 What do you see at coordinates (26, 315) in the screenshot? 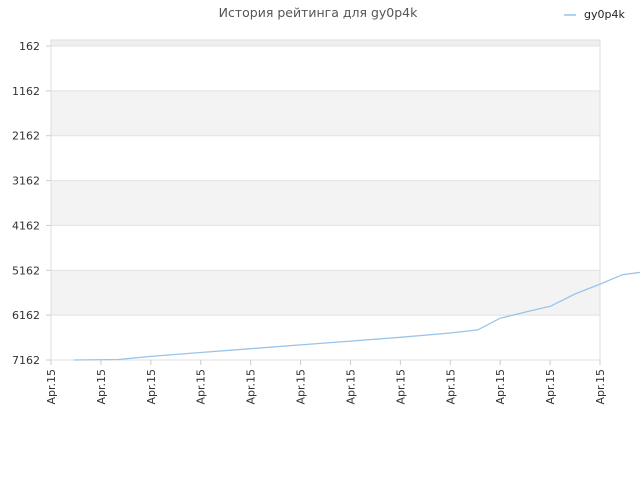
I see `y-tick-label: 6162` at bounding box center [26, 315].